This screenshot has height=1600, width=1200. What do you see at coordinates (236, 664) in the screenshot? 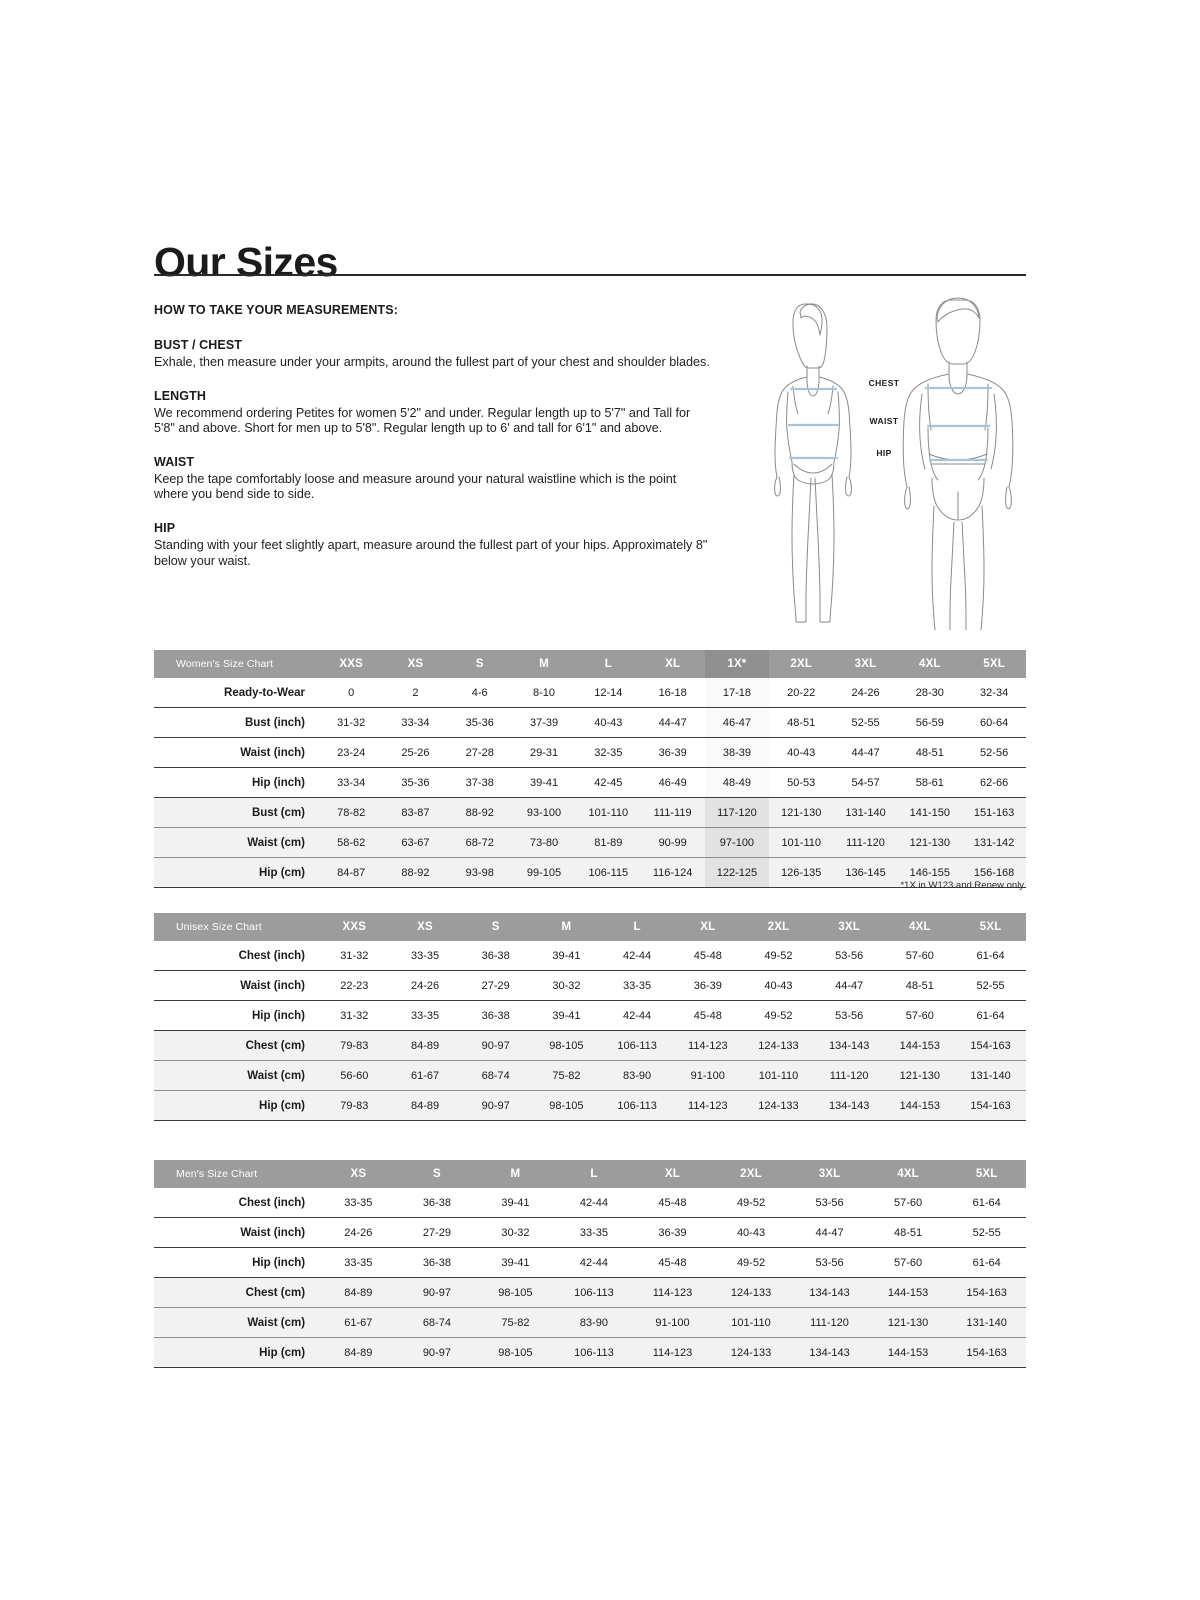
I see `women-chart-title: Women's Size Chart` at bounding box center [236, 664].